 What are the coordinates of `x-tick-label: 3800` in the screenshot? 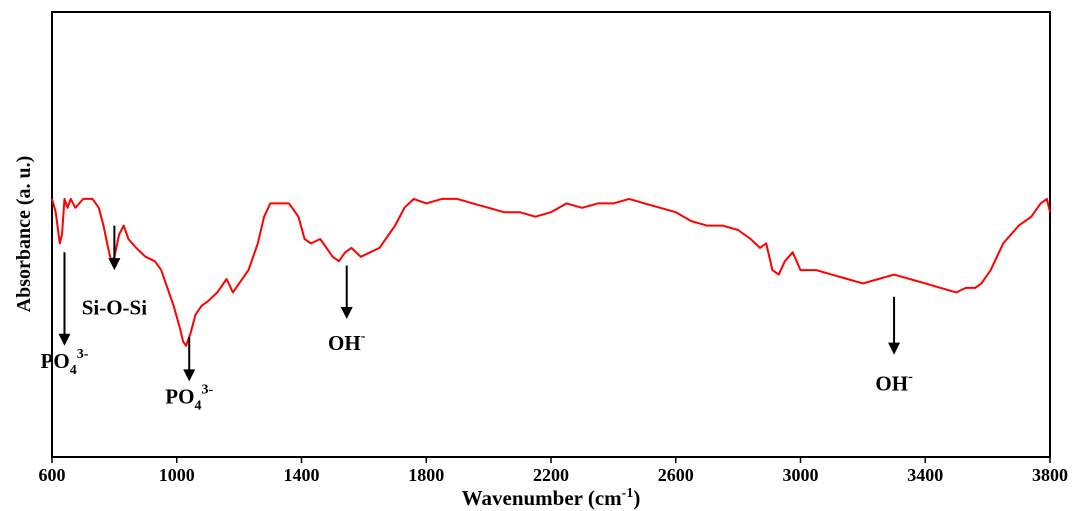 It's located at (1050, 475).